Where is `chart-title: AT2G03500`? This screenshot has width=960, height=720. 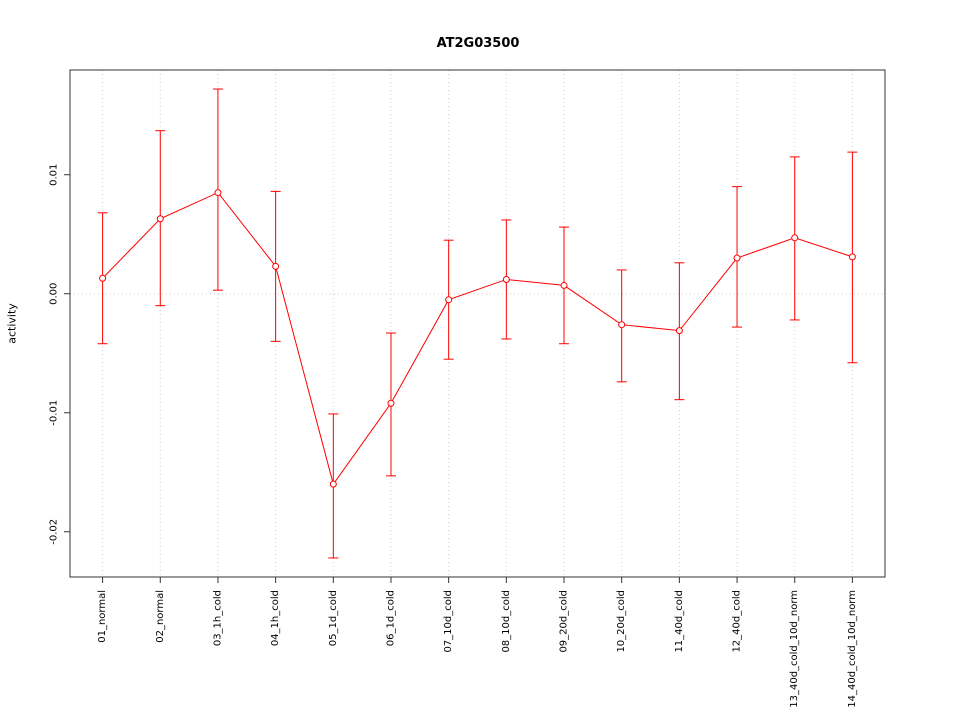 chart-title: AT2G03500 is located at coordinates (478, 43).